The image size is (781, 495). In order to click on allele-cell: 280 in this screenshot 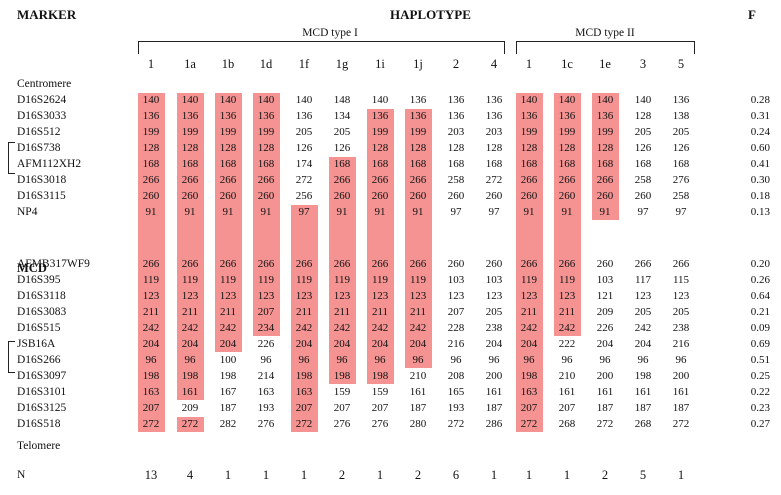, I will do `click(418, 424)`.